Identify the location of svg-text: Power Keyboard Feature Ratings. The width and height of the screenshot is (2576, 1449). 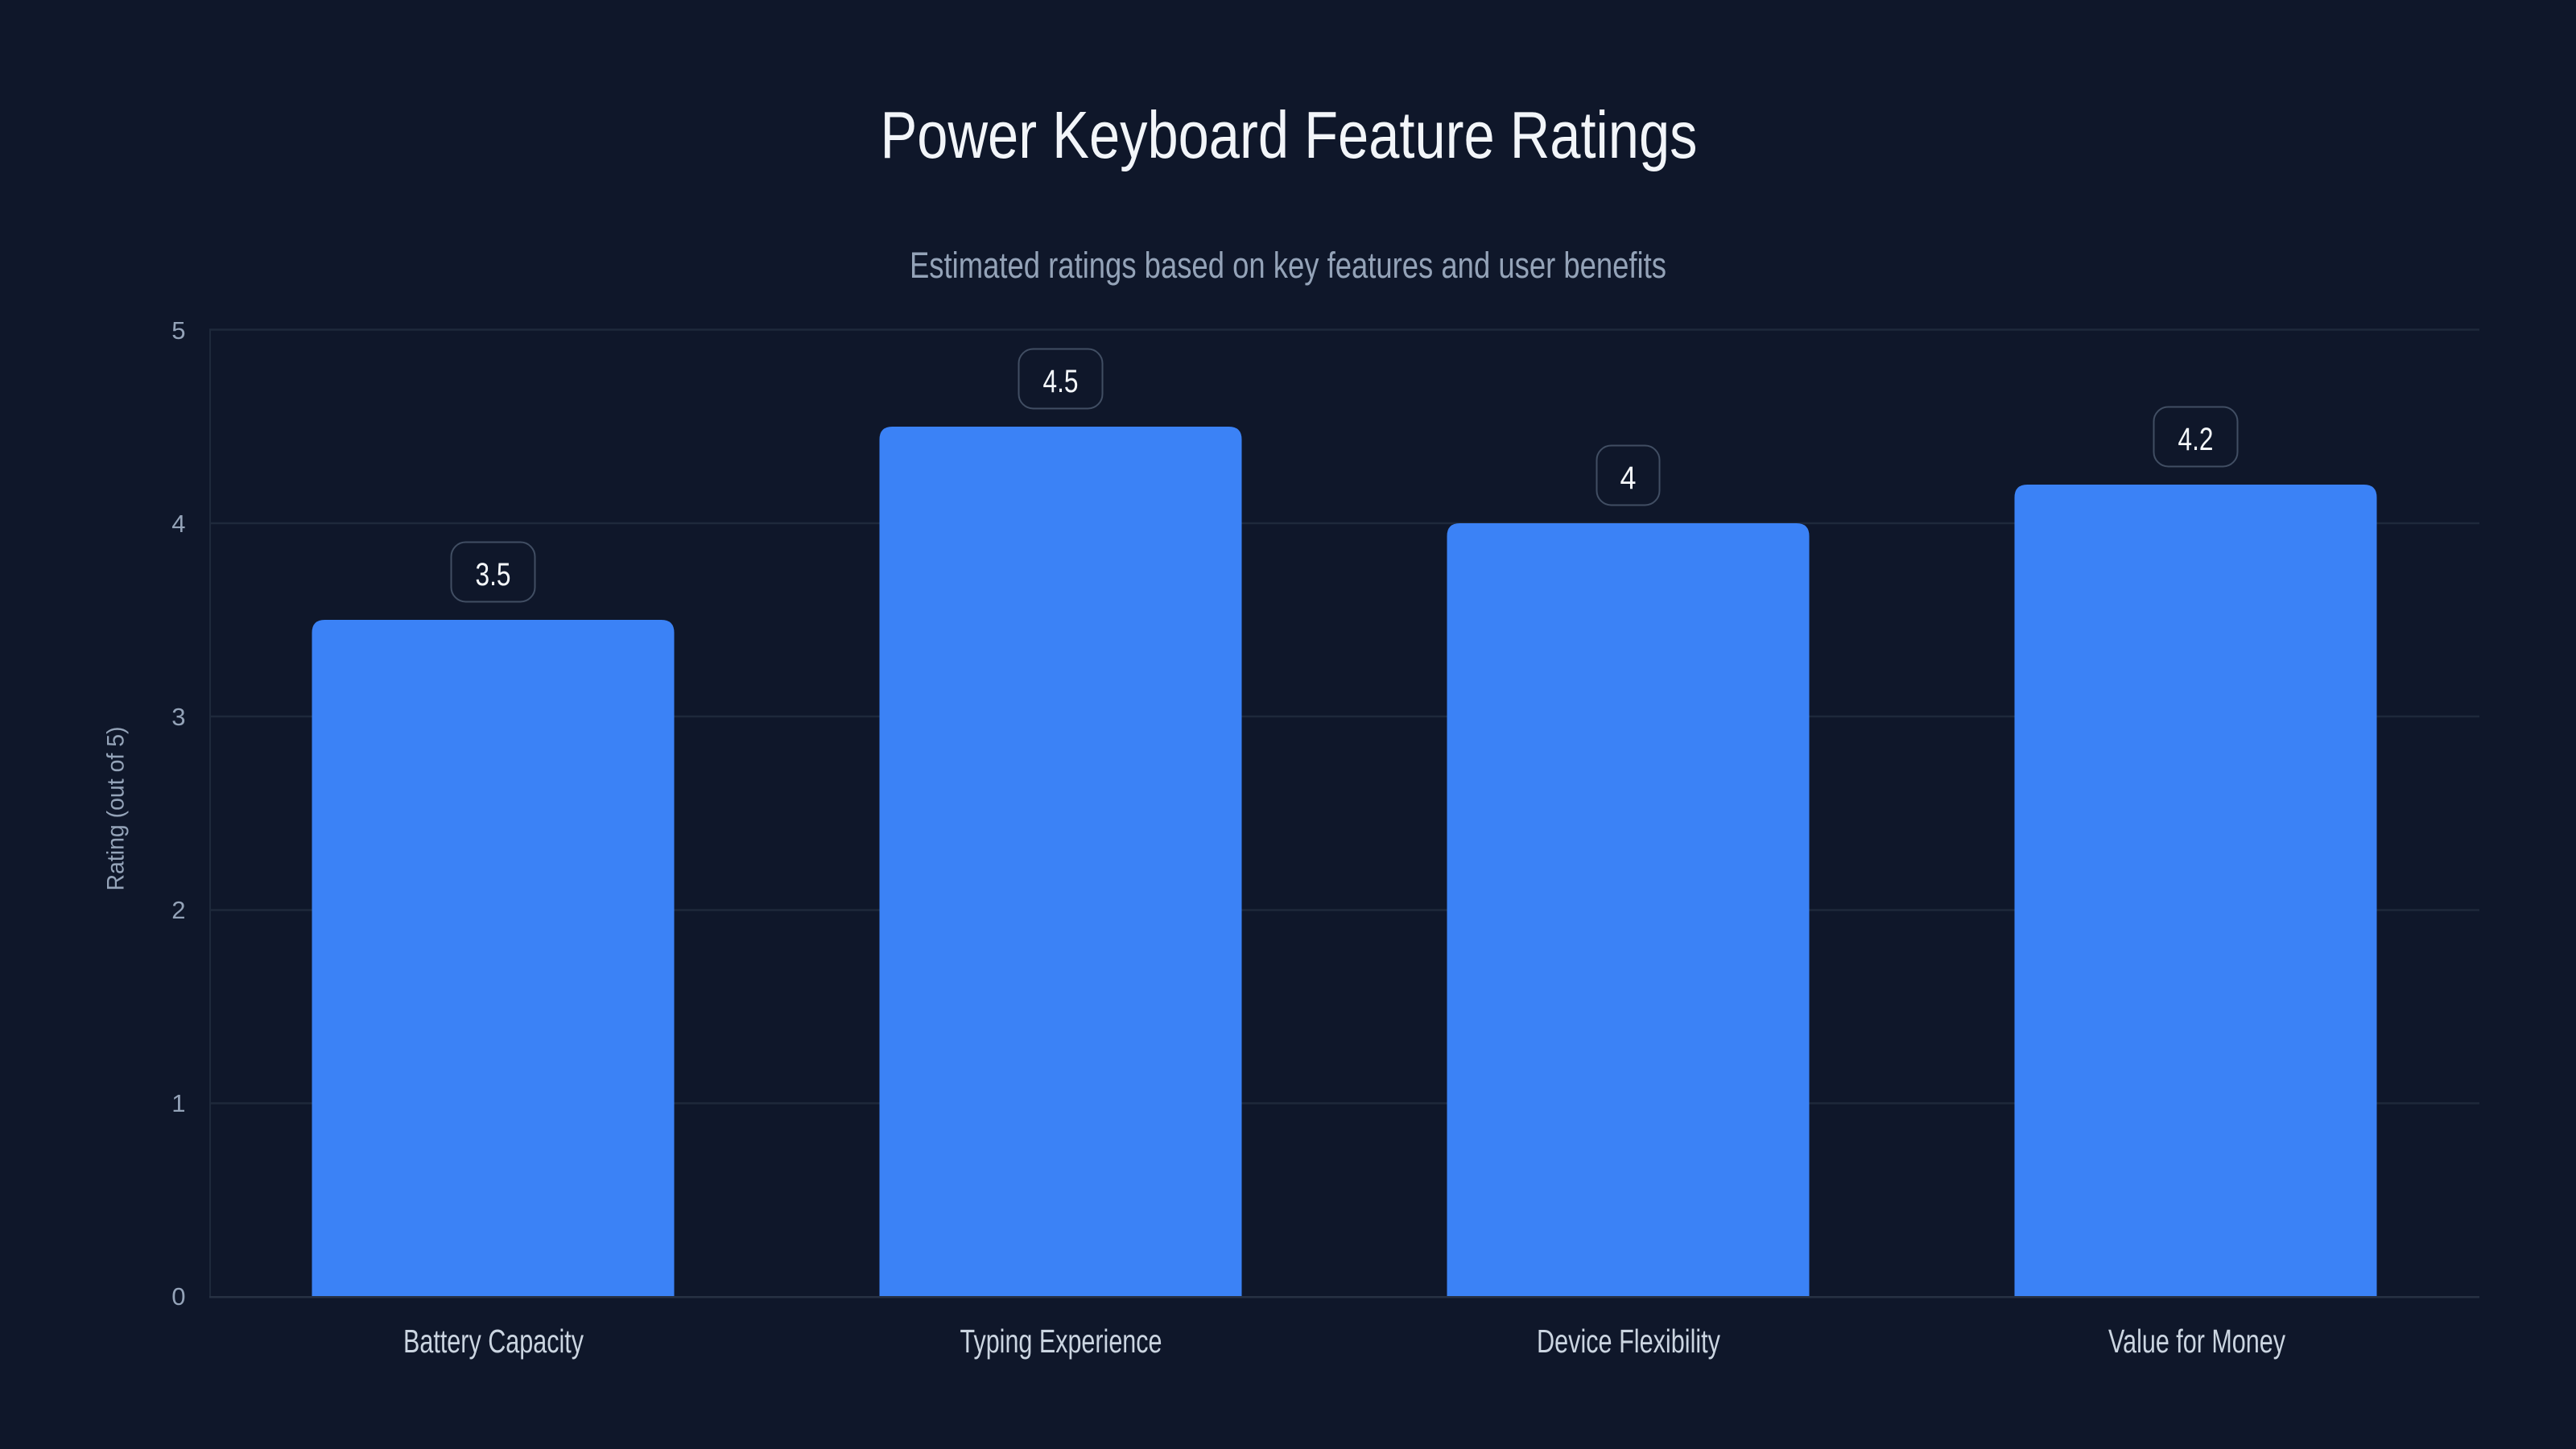
(1289, 134).